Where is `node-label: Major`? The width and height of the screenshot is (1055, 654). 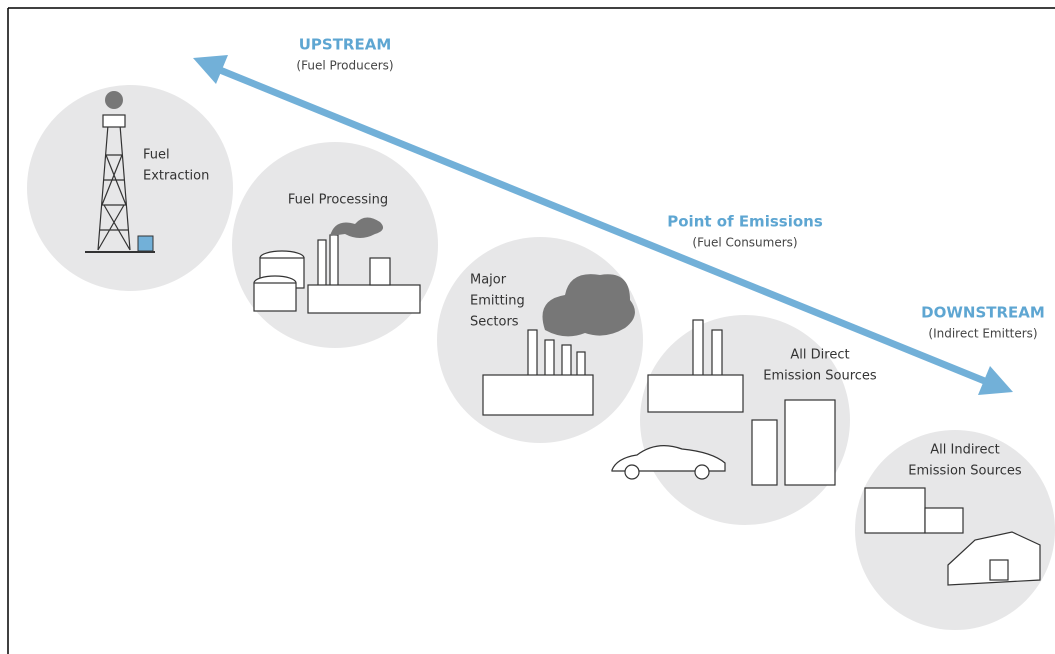
node-label: Major is located at coordinates (488, 280).